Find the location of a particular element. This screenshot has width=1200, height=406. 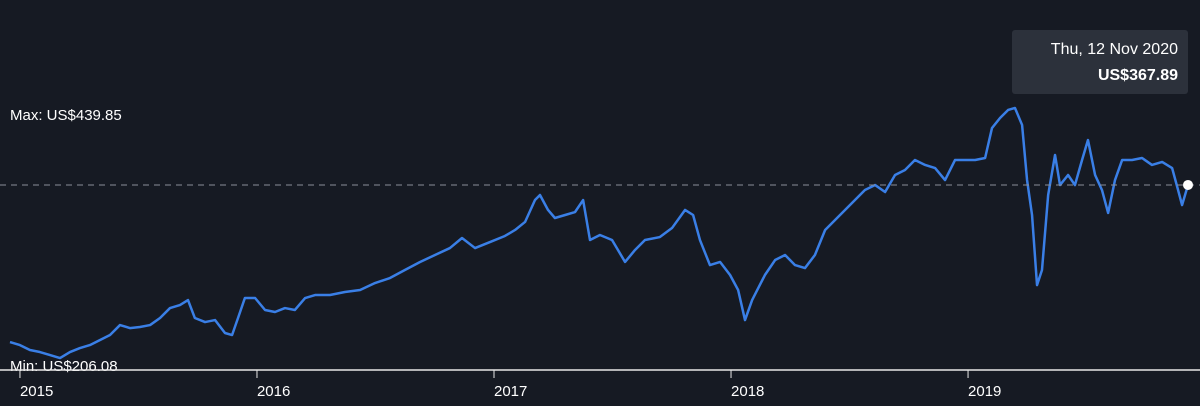

tooltip-value: US$367.89 is located at coordinates (1138, 75).